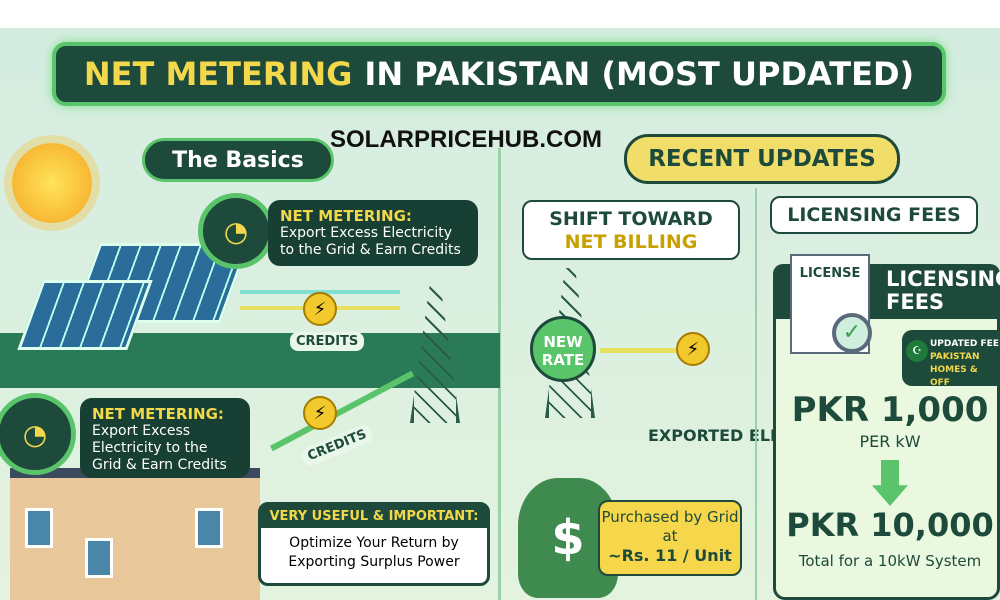  What do you see at coordinates (890, 410) in the screenshot?
I see `price-per-kw: PKR 1,000` at bounding box center [890, 410].